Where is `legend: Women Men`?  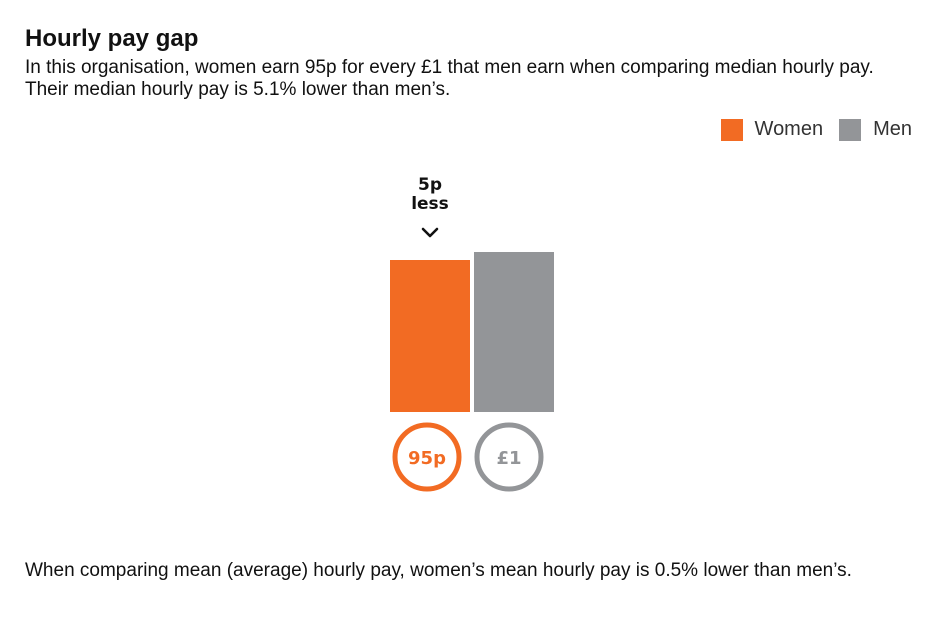 legend: Women Men is located at coordinates (808, 129).